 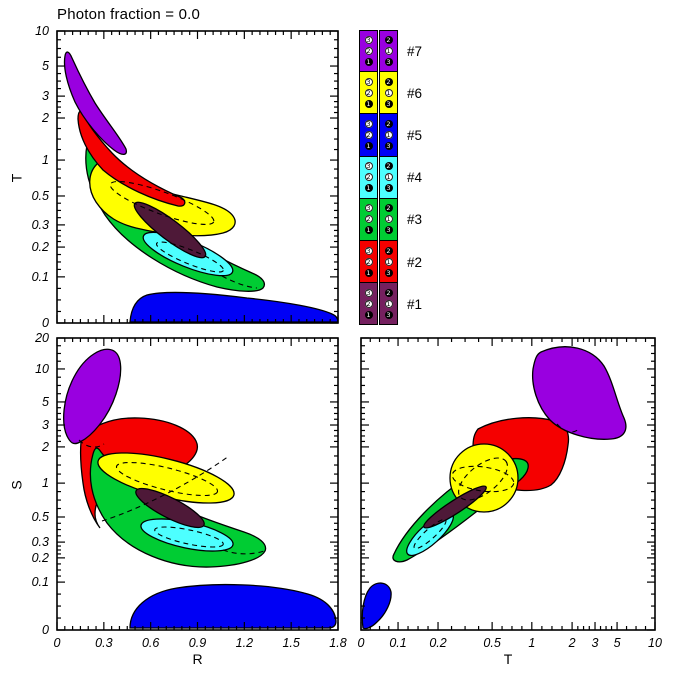 What do you see at coordinates (197, 643) in the screenshot?
I see `x-tick-label: 0.9` at bounding box center [197, 643].